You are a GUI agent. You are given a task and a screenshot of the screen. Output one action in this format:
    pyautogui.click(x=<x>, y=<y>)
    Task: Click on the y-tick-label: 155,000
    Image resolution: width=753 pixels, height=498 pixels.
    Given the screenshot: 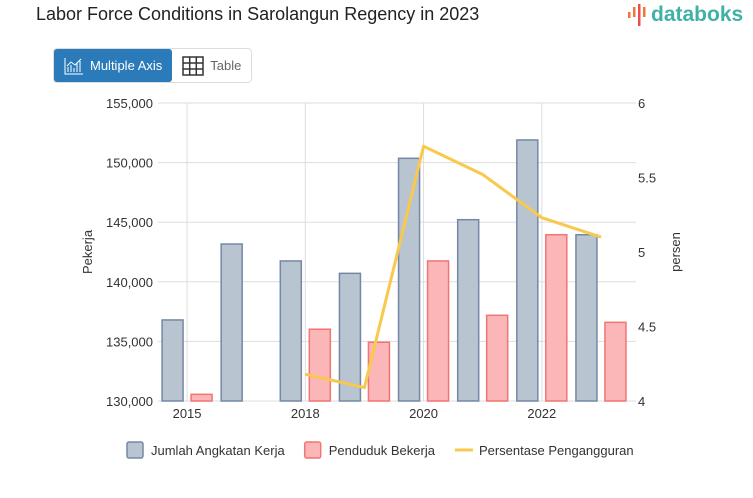 What is the action you would take?
    pyautogui.click(x=129, y=103)
    